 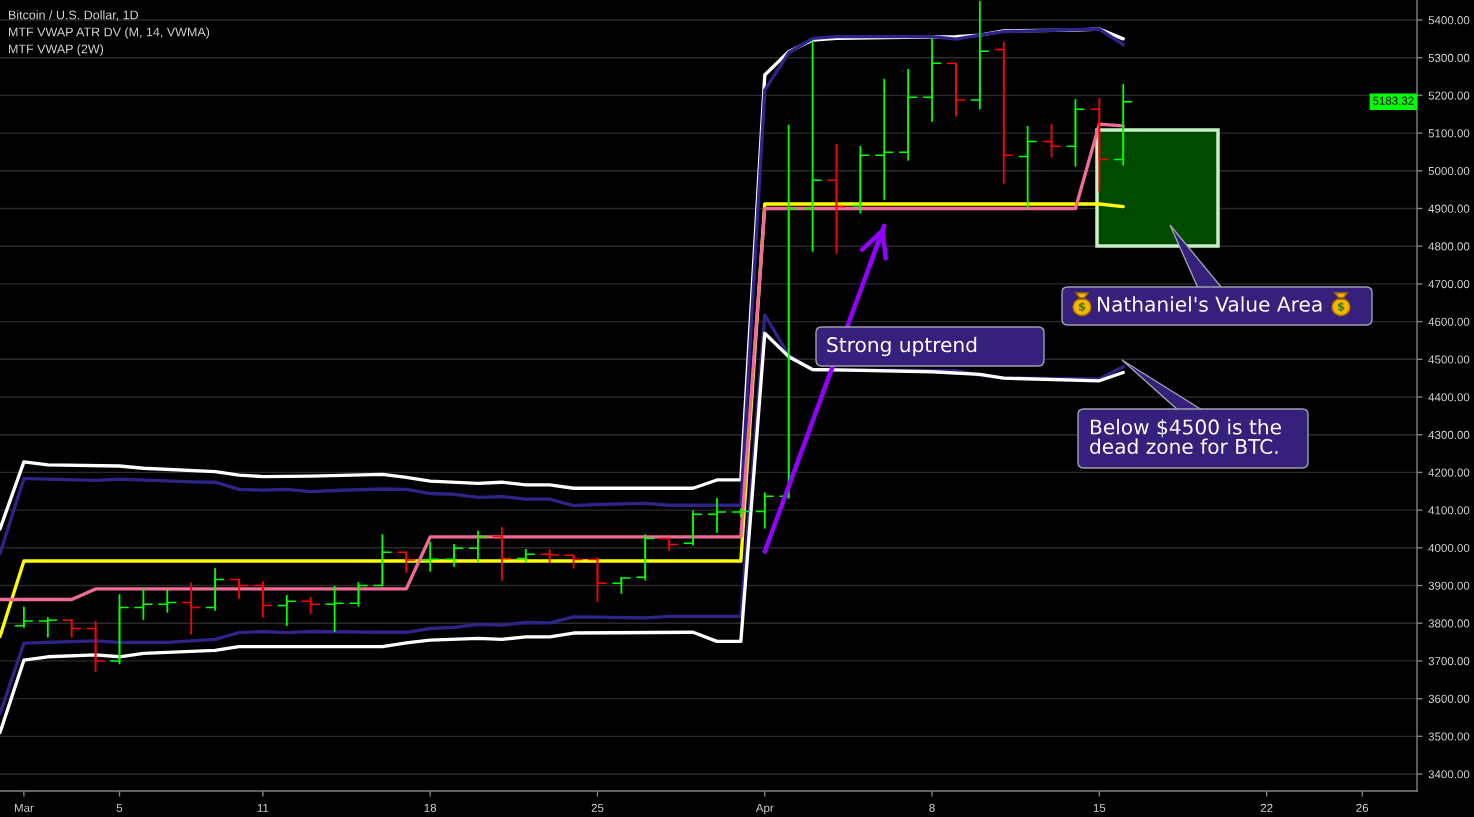 What do you see at coordinates (1449, 434) in the screenshot?
I see `y-tick-label: 4300.00` at bounding box center [1449, 434].